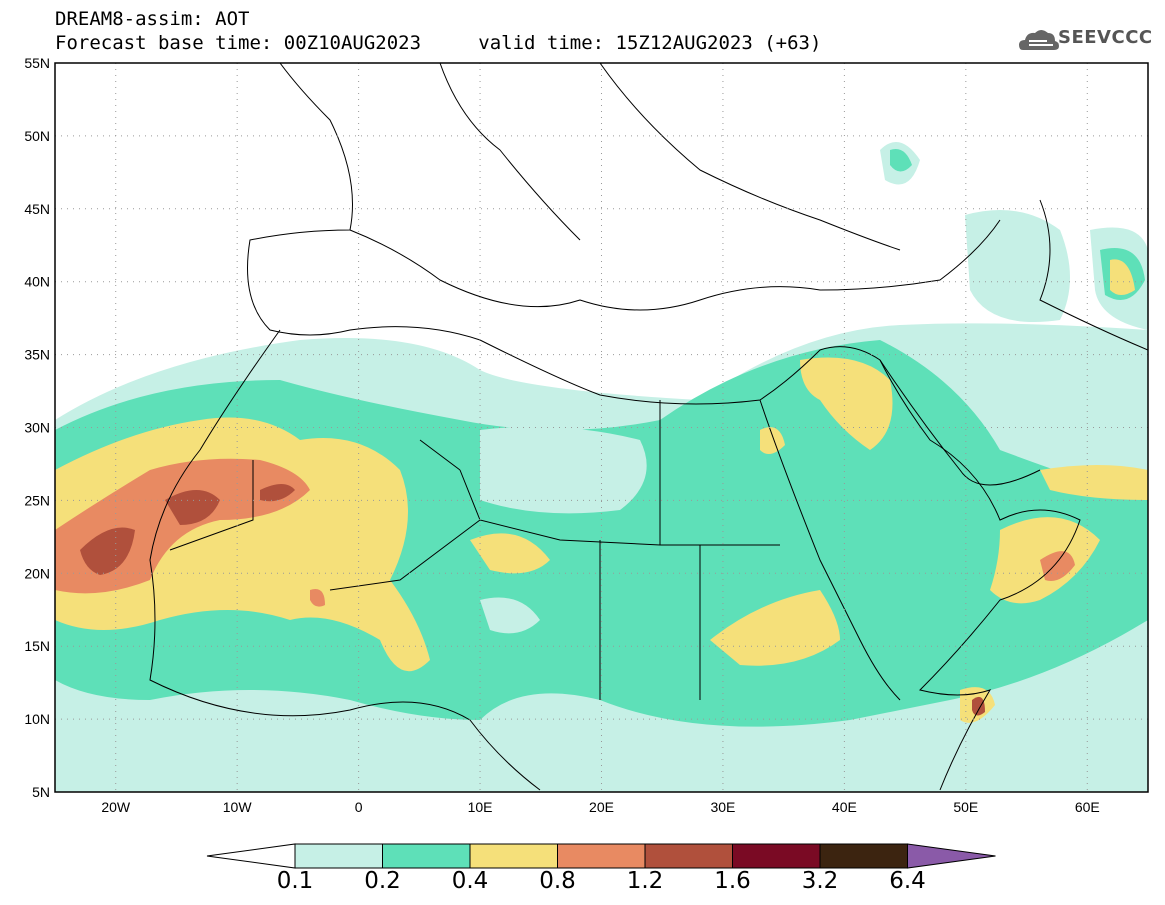 This screenshot has width=1165, height=905. Describe the element at coordinates (1087, 807) in the screenshot. I see `lon-tick-label: 60E` at that location.